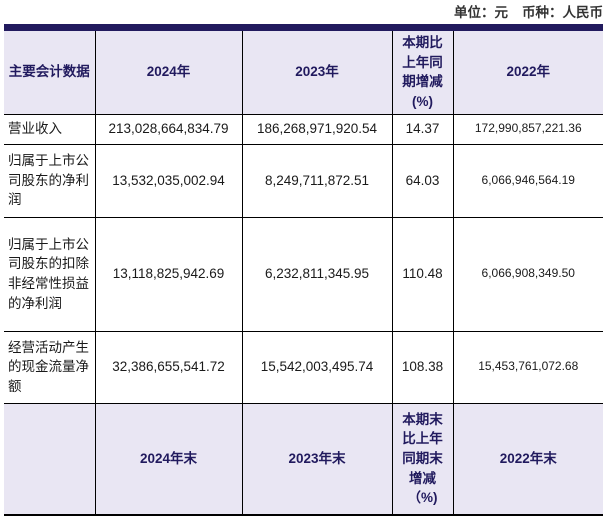 Image resolution: width=607 pixels, height=522 pixels. Describe the element at coordinates (303, 27) in the screenshot. I see `table-top-accent-band` at that location.